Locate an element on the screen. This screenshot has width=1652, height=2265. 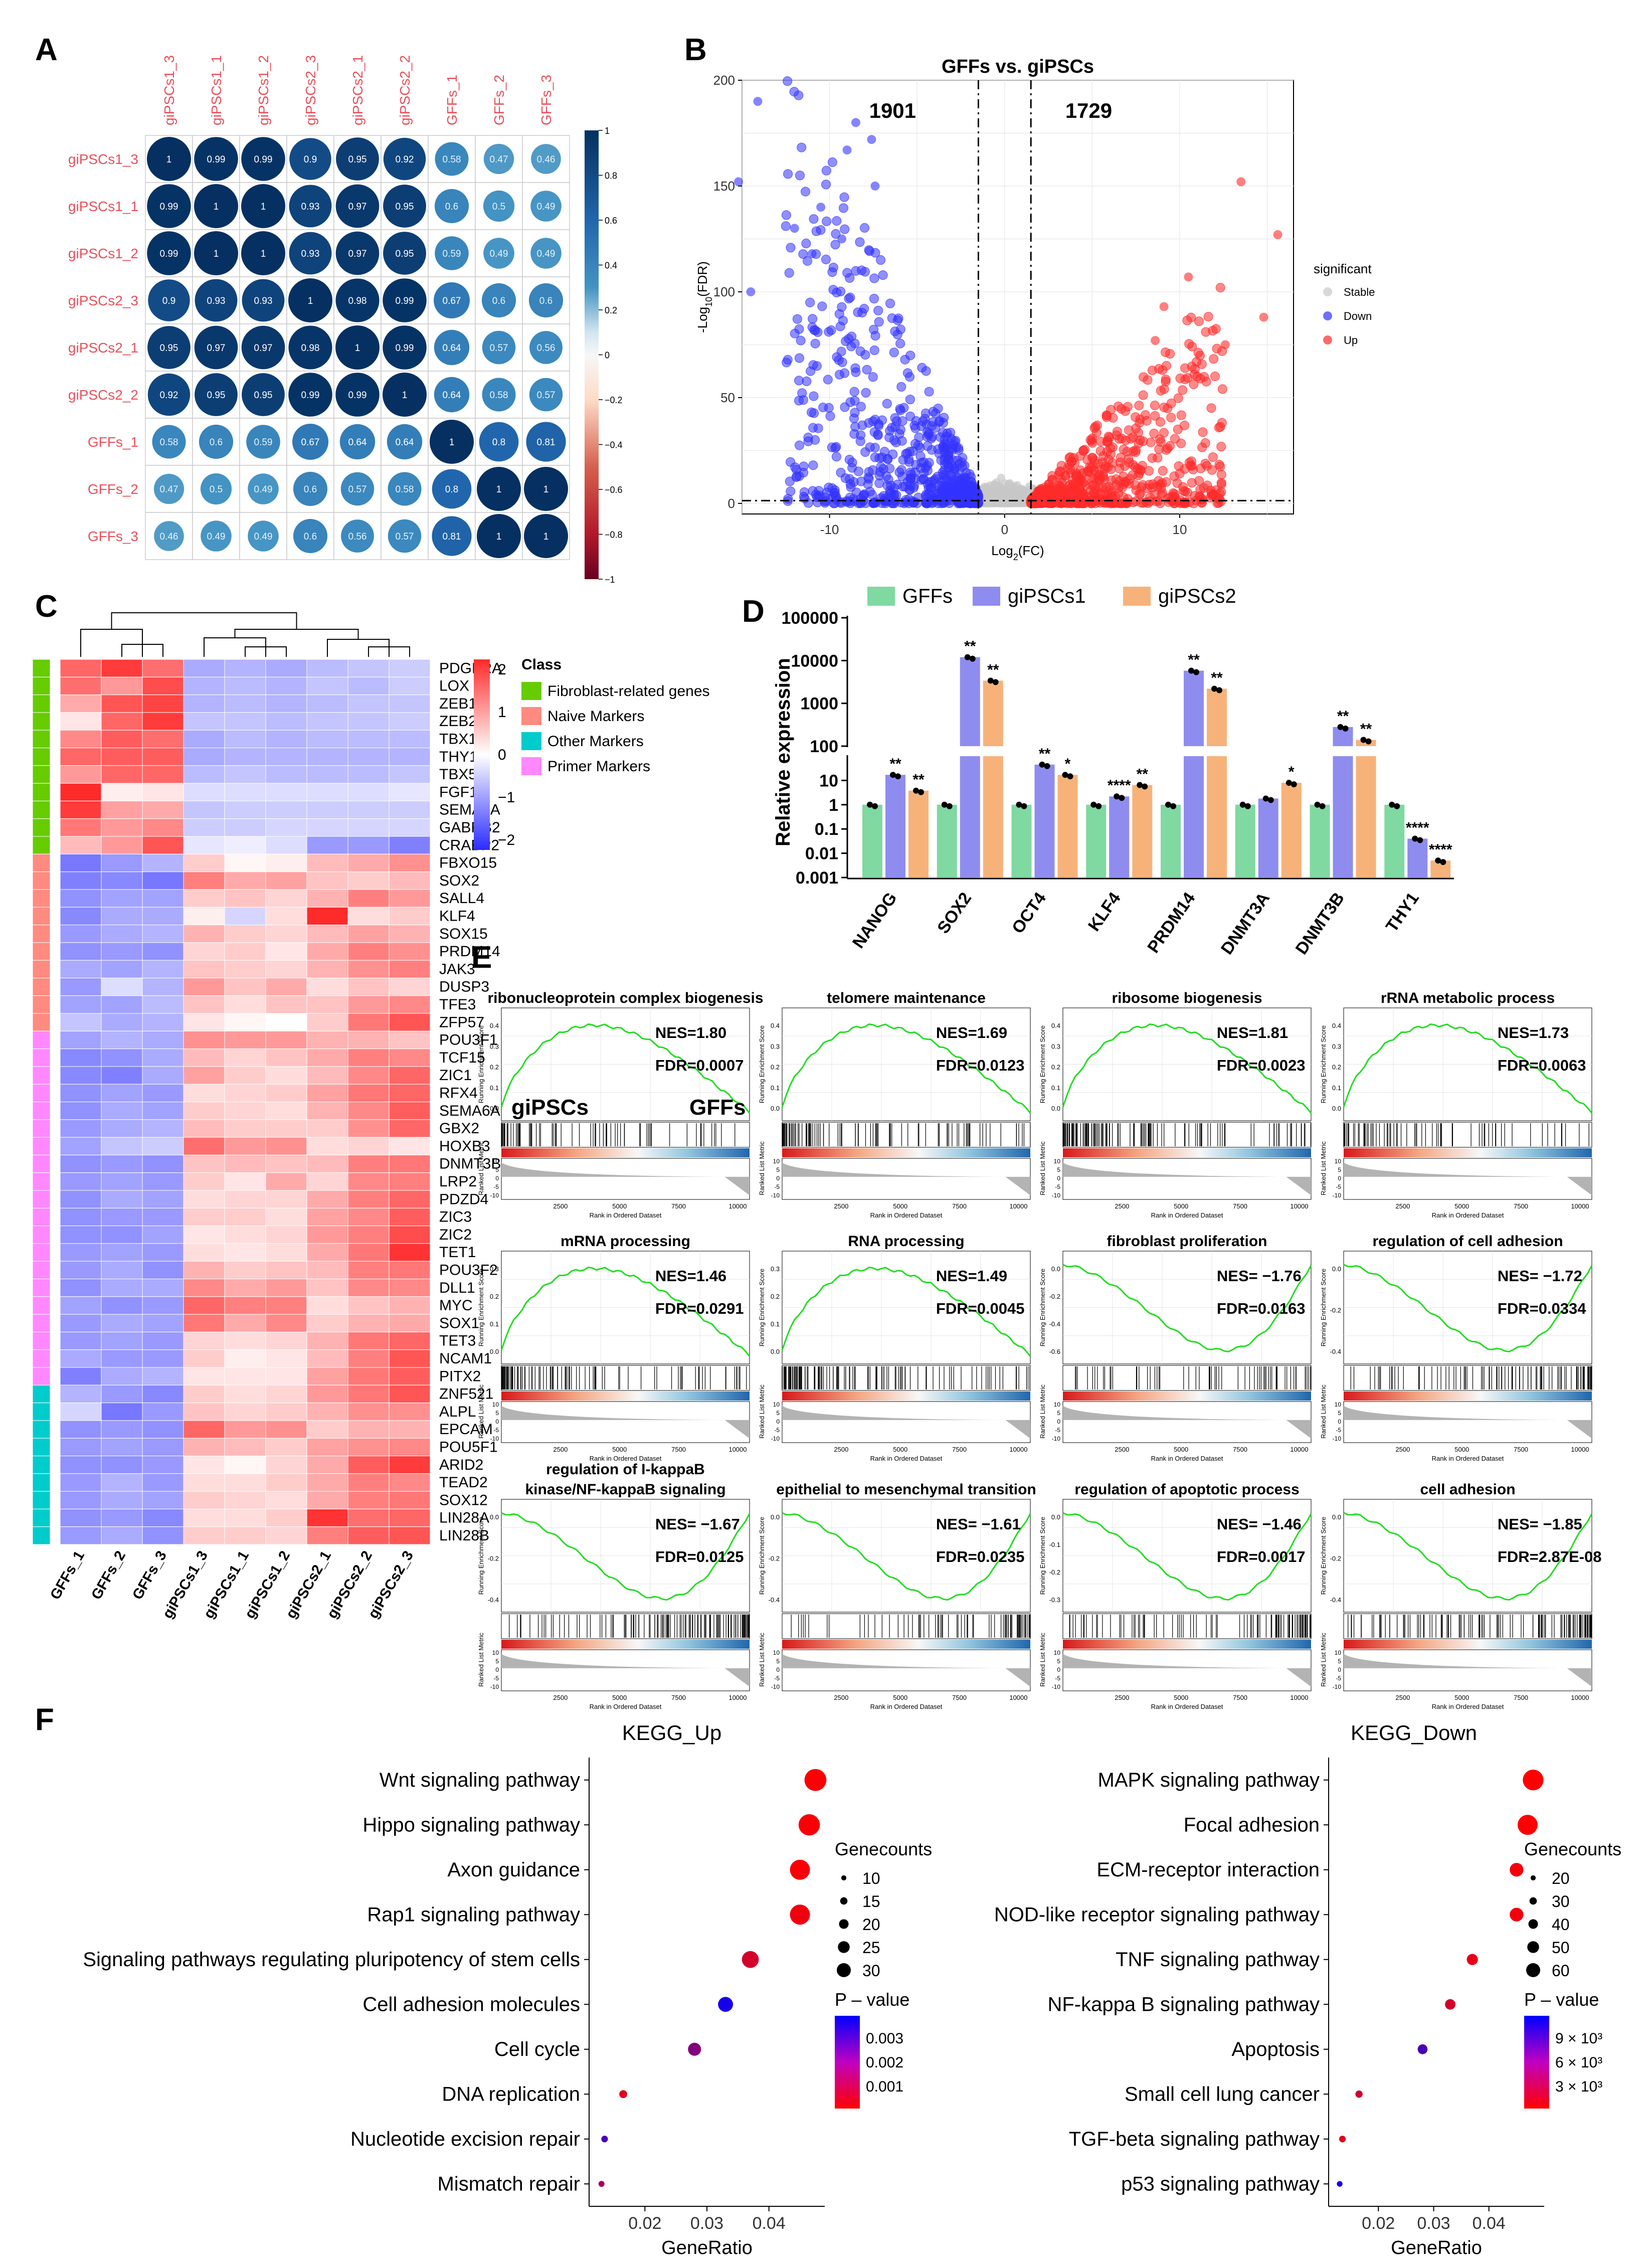
y-tick-label: 0.0 is located at coordinates (1336, 1269).